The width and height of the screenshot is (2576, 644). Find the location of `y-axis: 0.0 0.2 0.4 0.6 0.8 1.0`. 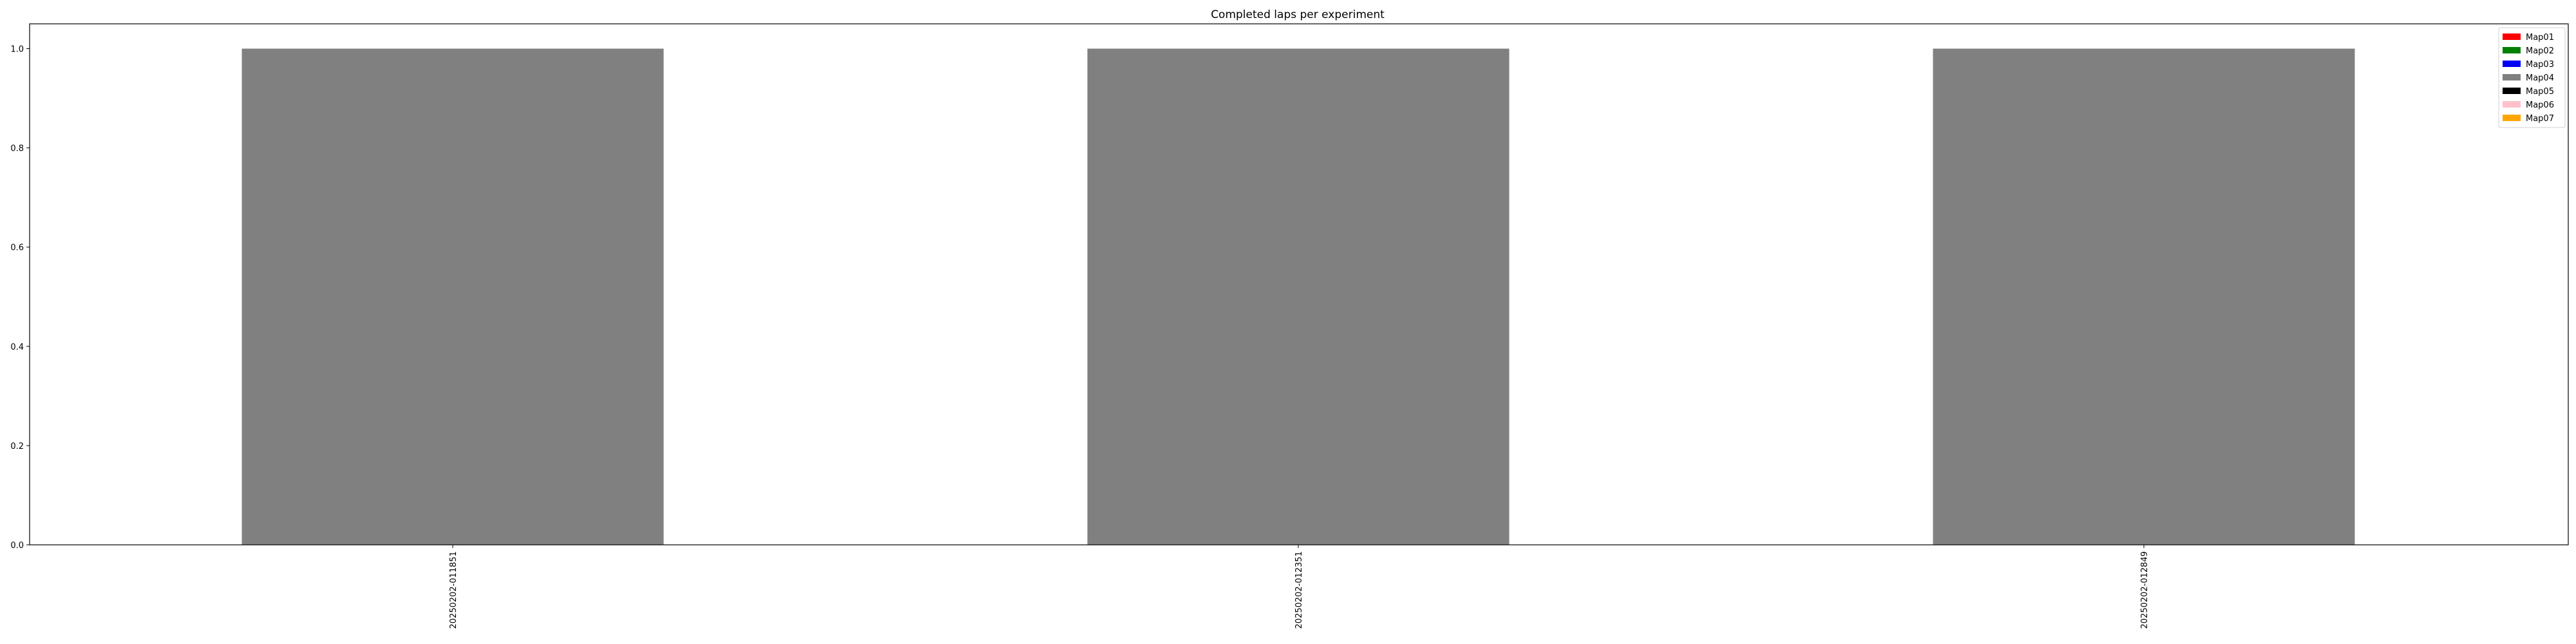

y-axis: 0.0 0.2 0.4 0.6 0.8 1.0 is located at coordinates (20, 298).